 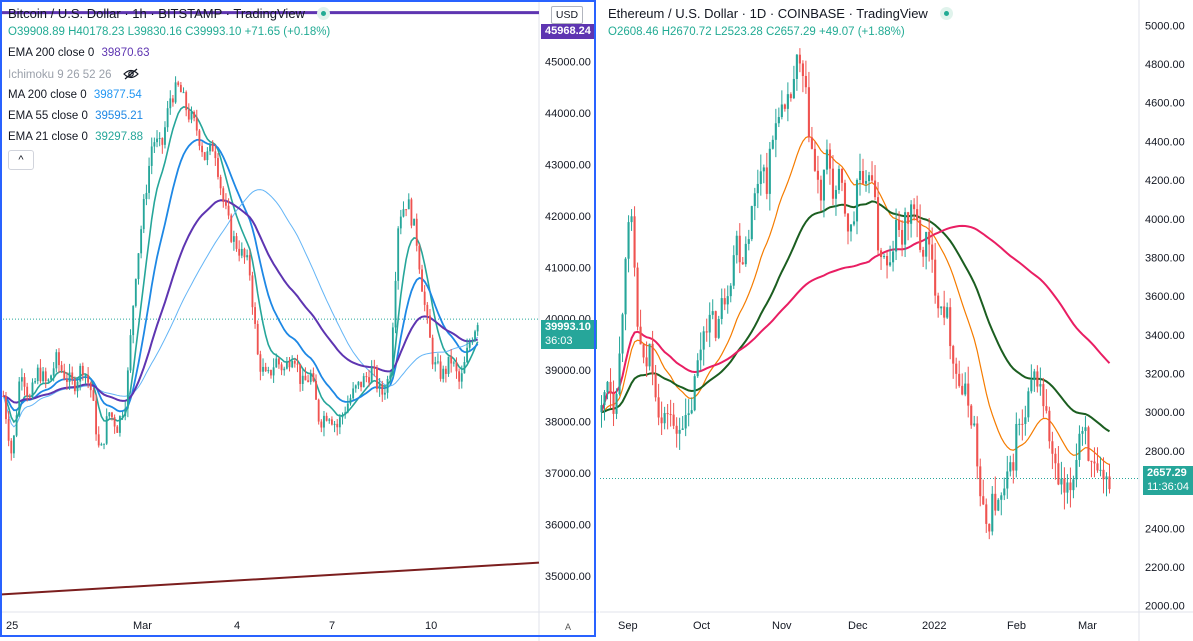 What do you see at coordinates (628, 626) in the screenshot?
I see `time-tick-label: Sep` at bounding box center [628, 626].